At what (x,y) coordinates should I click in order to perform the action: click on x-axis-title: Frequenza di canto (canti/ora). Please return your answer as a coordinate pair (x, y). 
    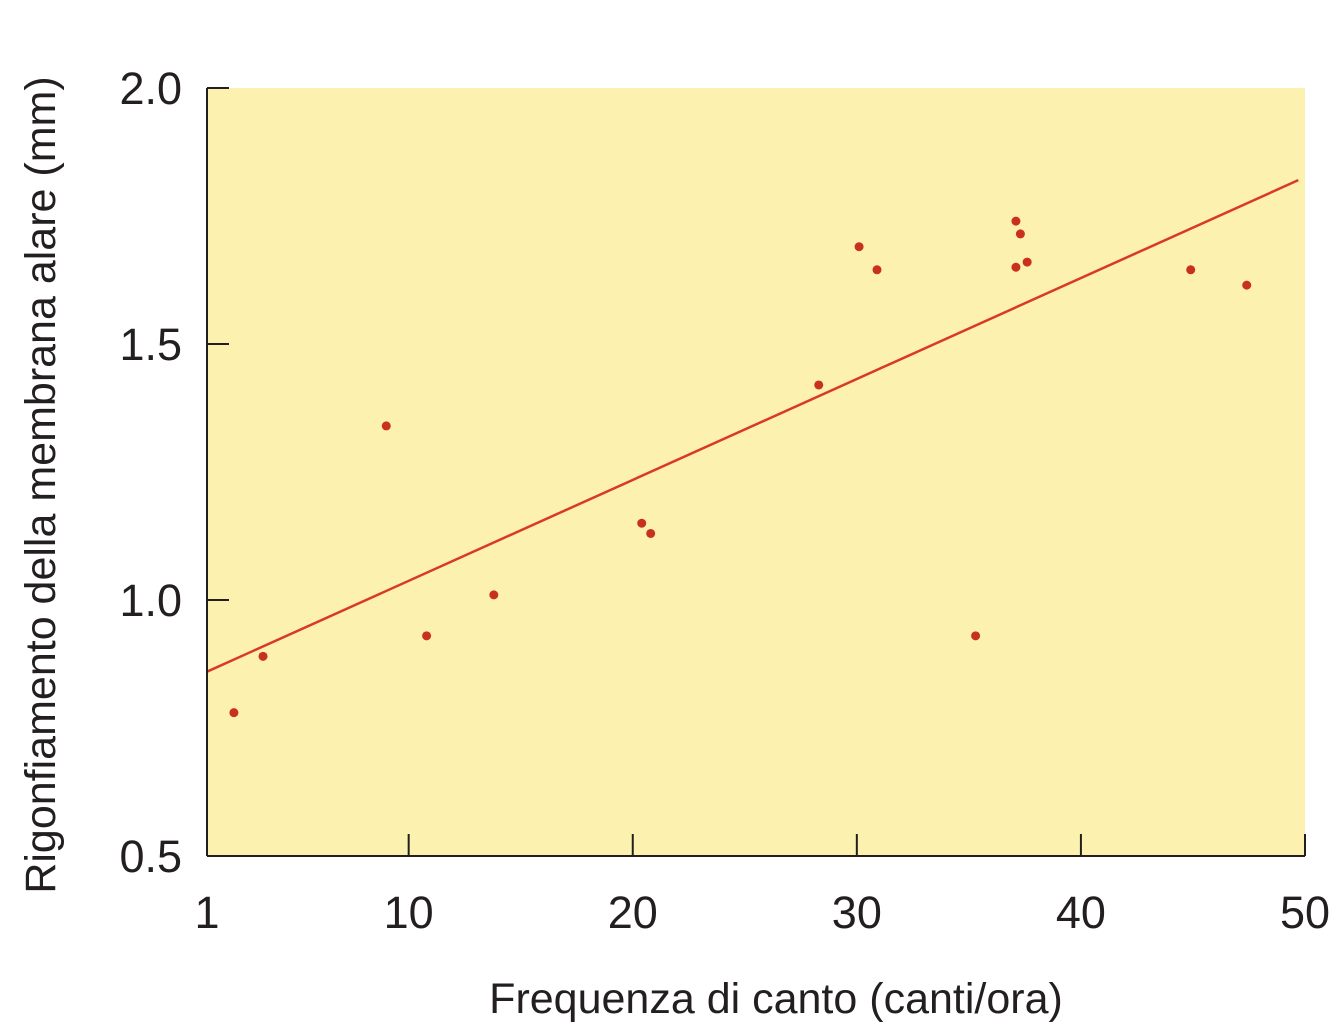
    Looking at the image, I should click on (776, 999).